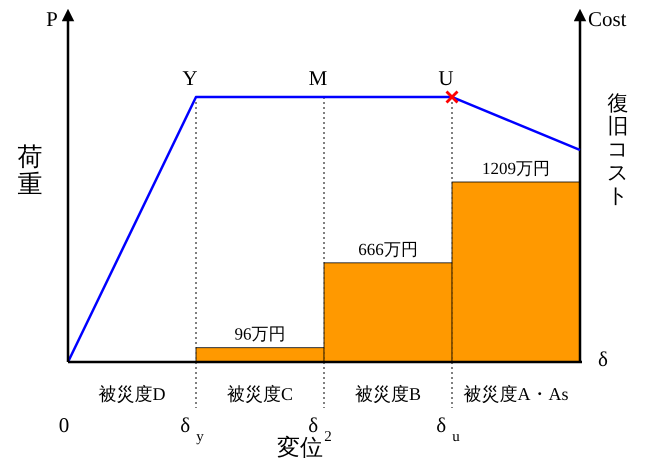 The image size is (646, 461). I want to click on x-tick-label: δ$_{y}$, so click(192, 429).